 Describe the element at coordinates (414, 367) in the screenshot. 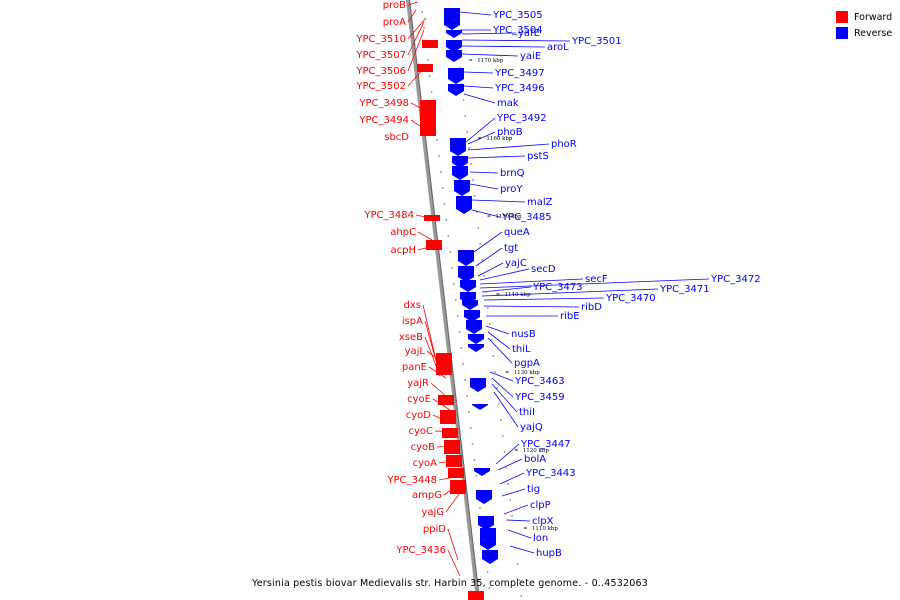

I see `gene-label-pane: panE` at that location.